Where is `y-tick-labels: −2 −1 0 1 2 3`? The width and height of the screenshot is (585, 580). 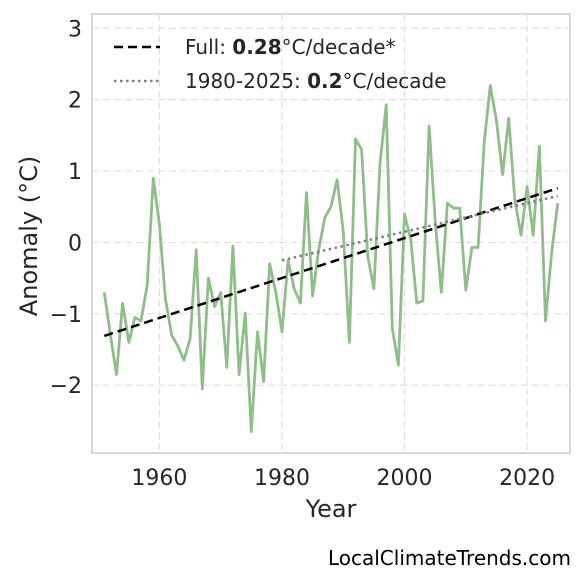 y-tick-labels: −2 −1 0 1 2 3 is located at coordinates (66, 208).